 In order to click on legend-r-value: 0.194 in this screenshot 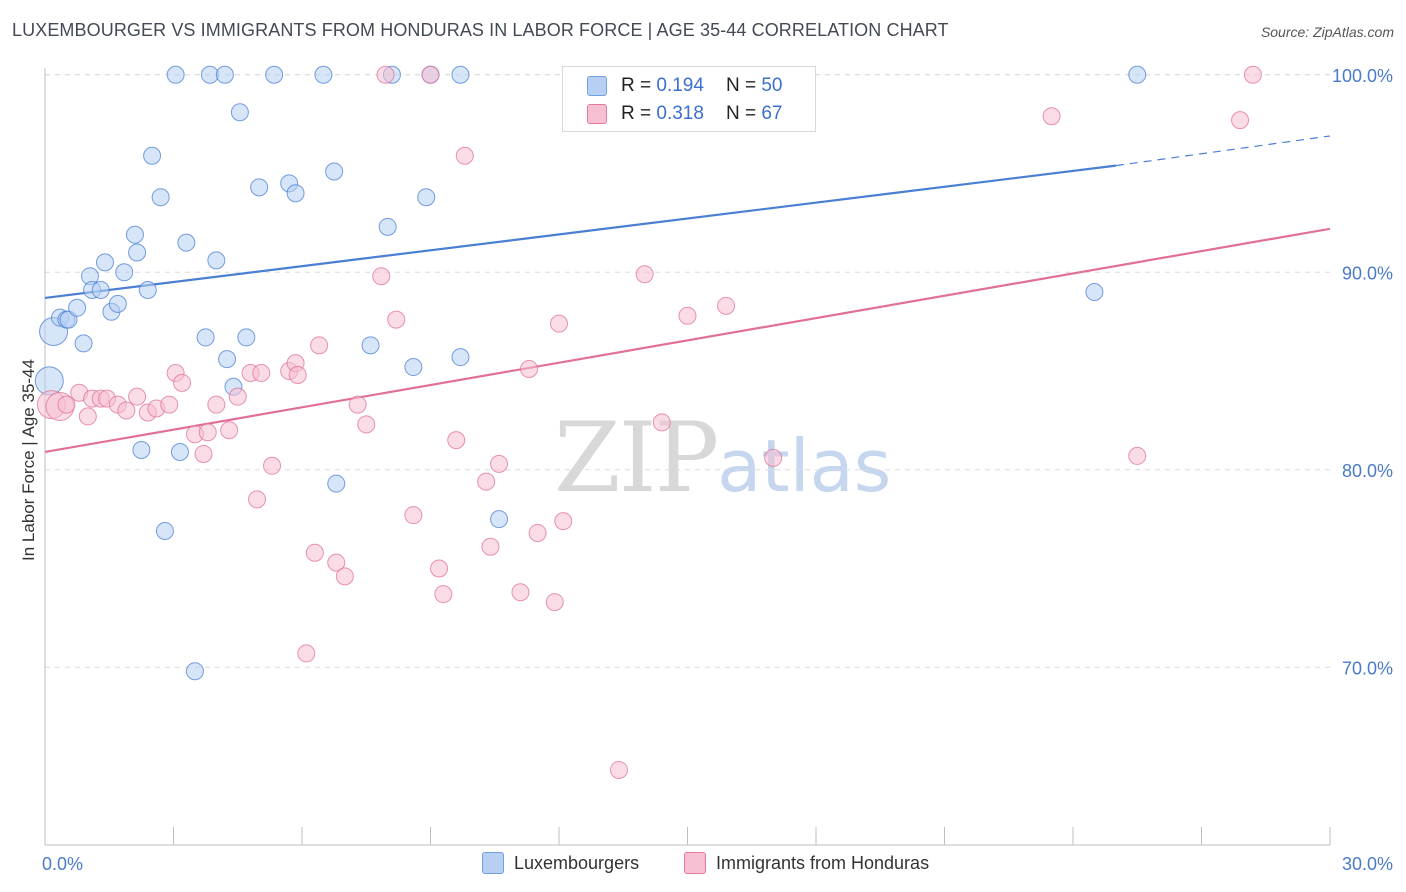, I will do `click(680, 85)`.